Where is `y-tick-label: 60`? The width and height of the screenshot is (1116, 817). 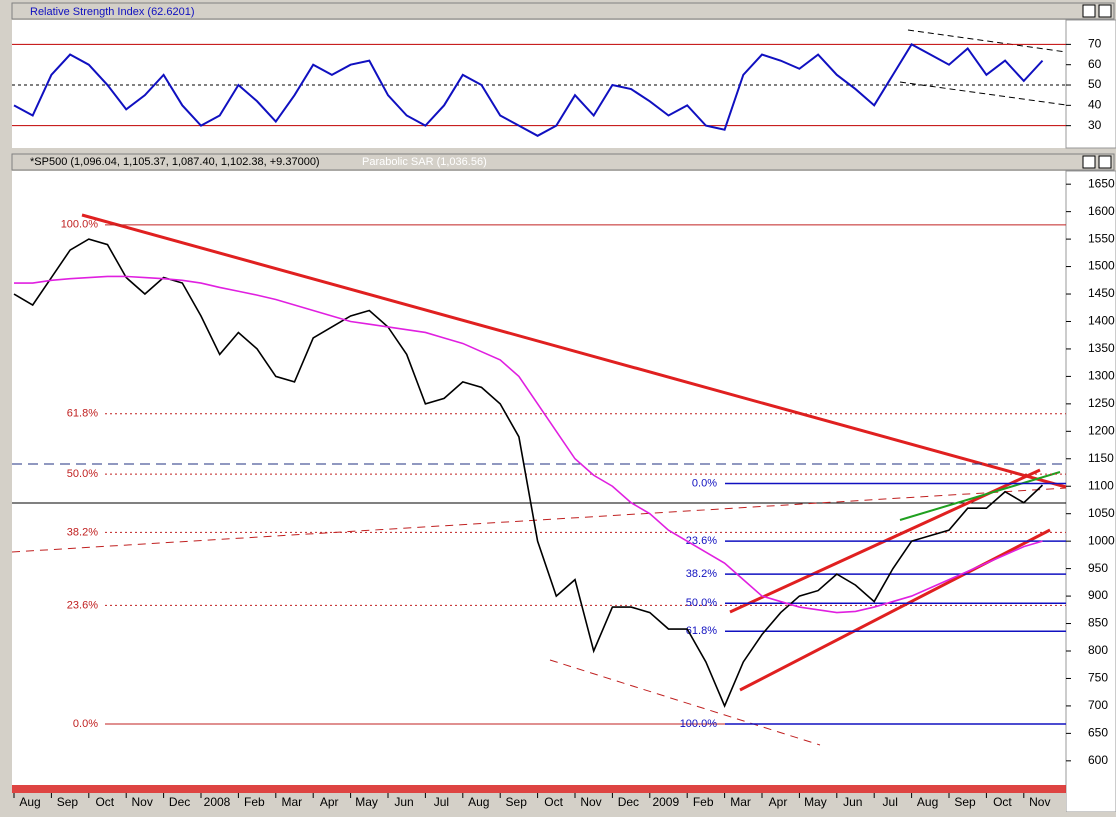
y-tick-label: 60 is located at coordinates (1095, 64).